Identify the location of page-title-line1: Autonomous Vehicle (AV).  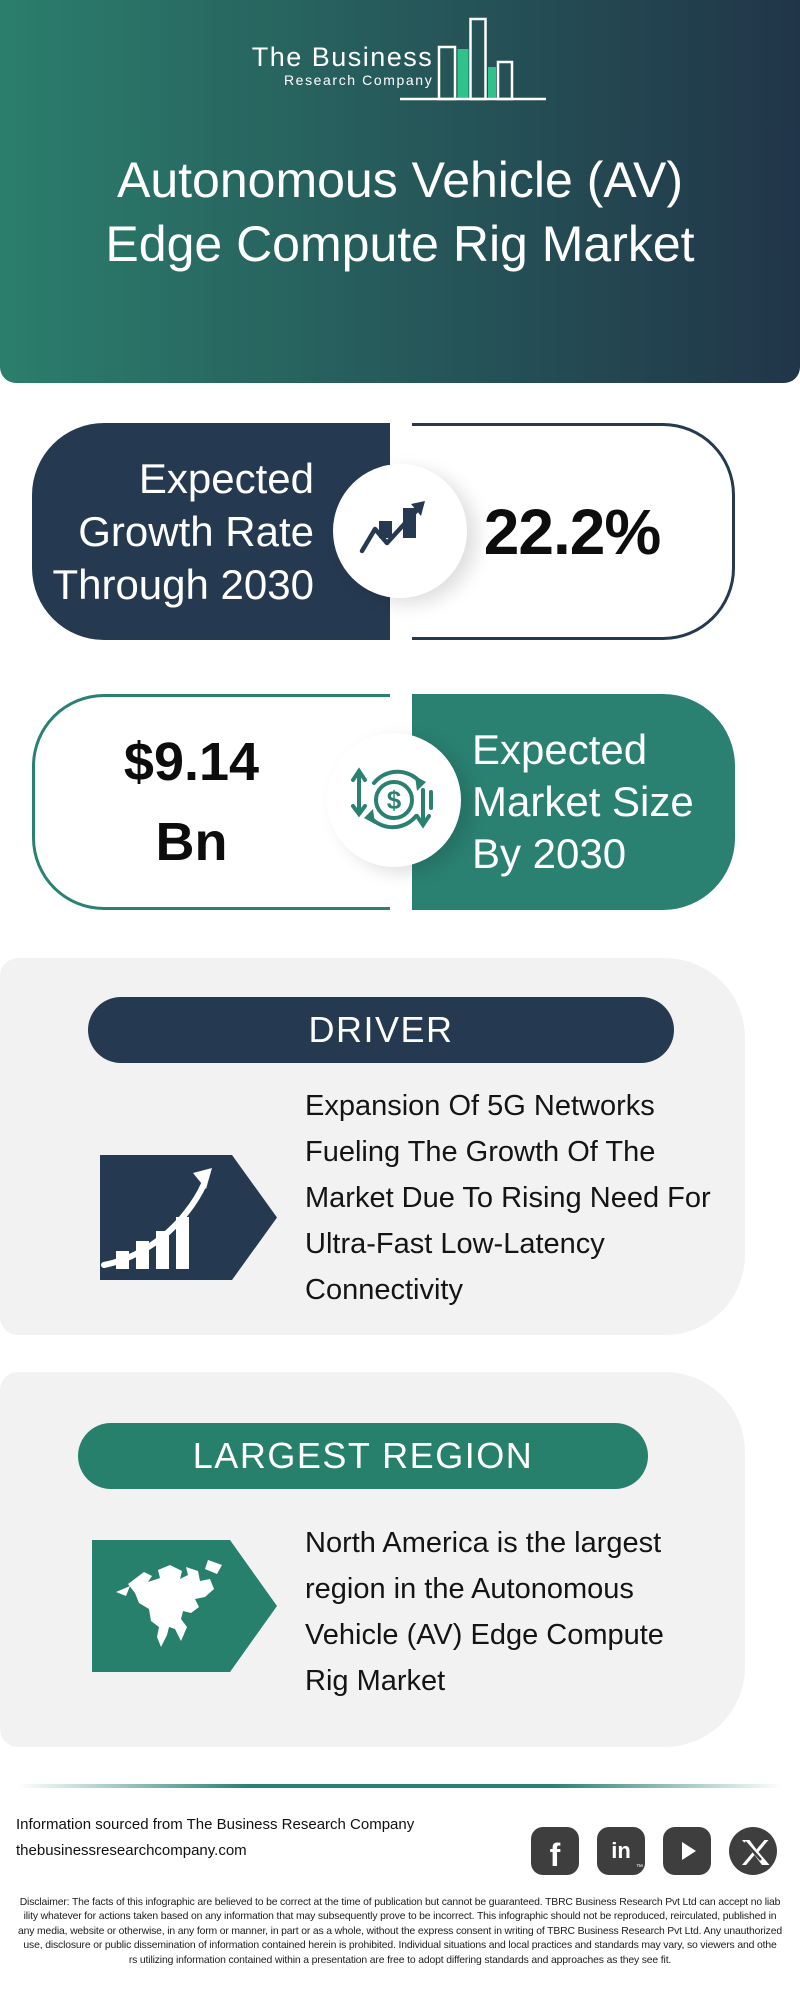
(400, 180).